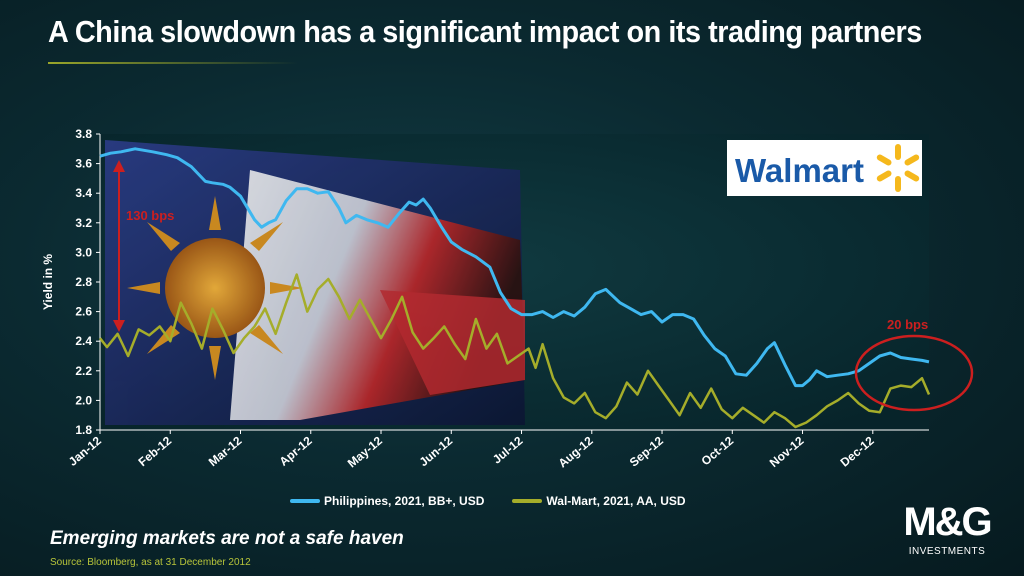  What do you see at coordinates (48, 282) in the screenshot?
I see `y-axis-label: Yield in %` at bounding box center [48, 282].